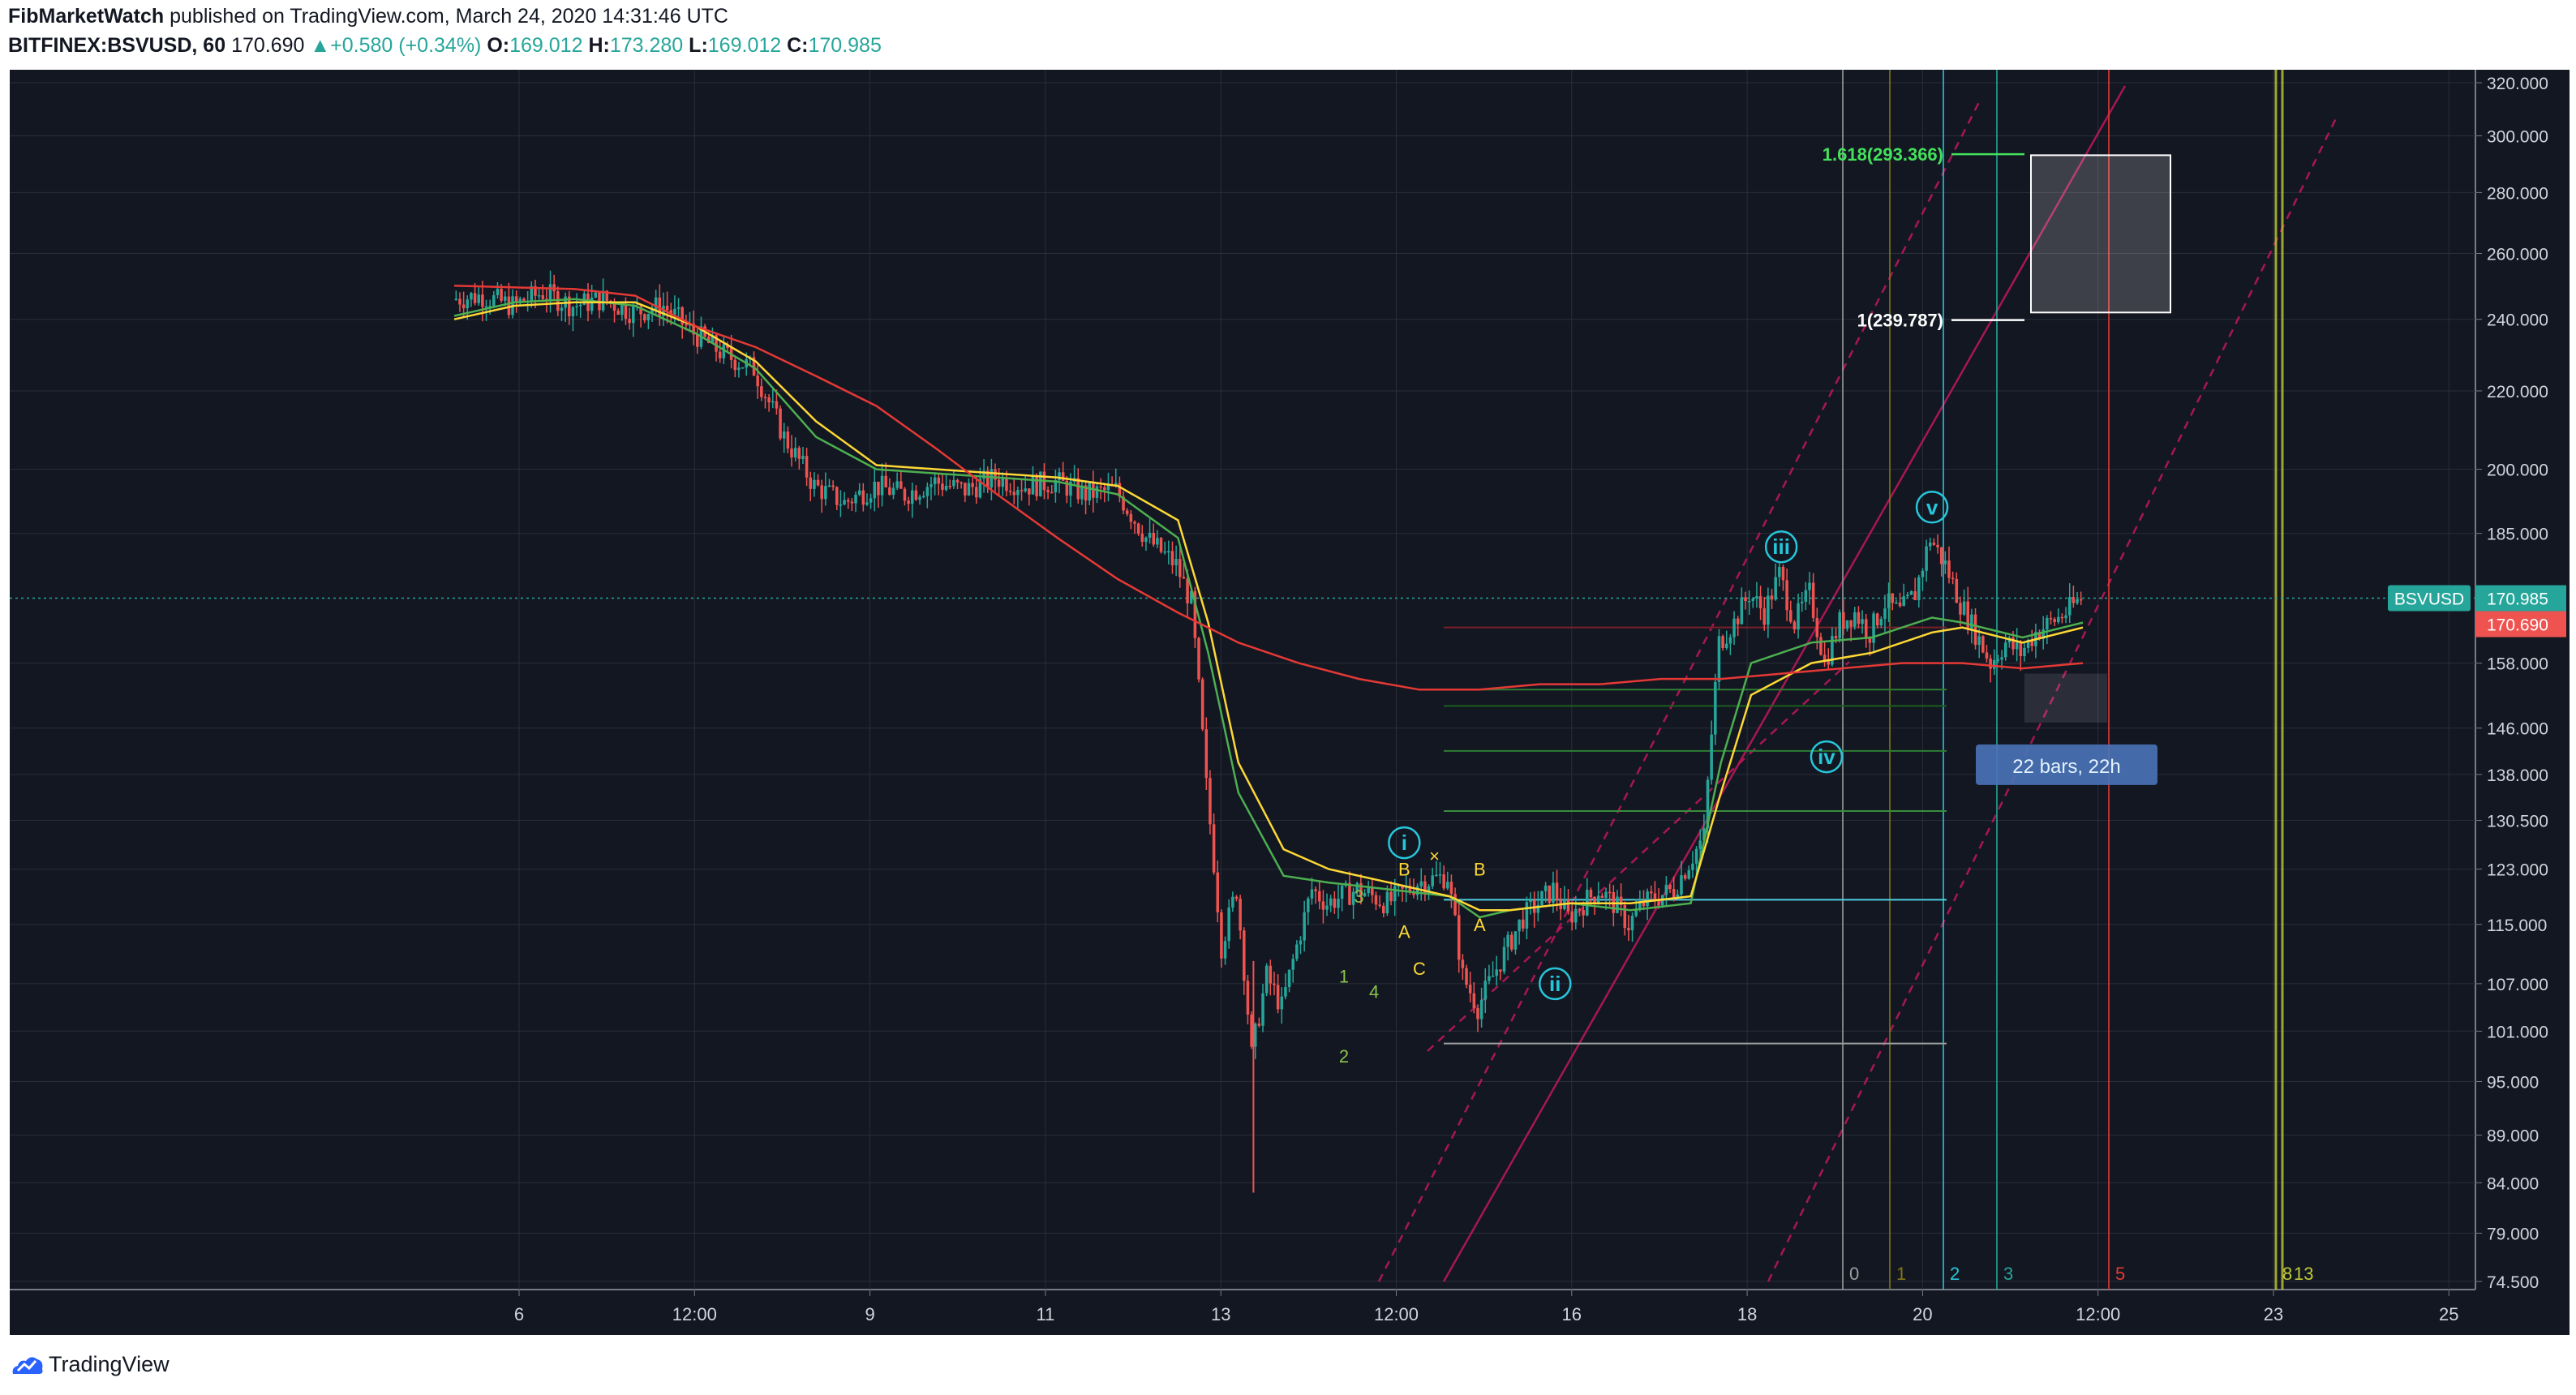 This screenshot has height=1395, width=2576. What do you see at coordinates (2517, 392) in the screenshot?
I see `y-tick-label: 220.000` at bounding box center [2517, 392].